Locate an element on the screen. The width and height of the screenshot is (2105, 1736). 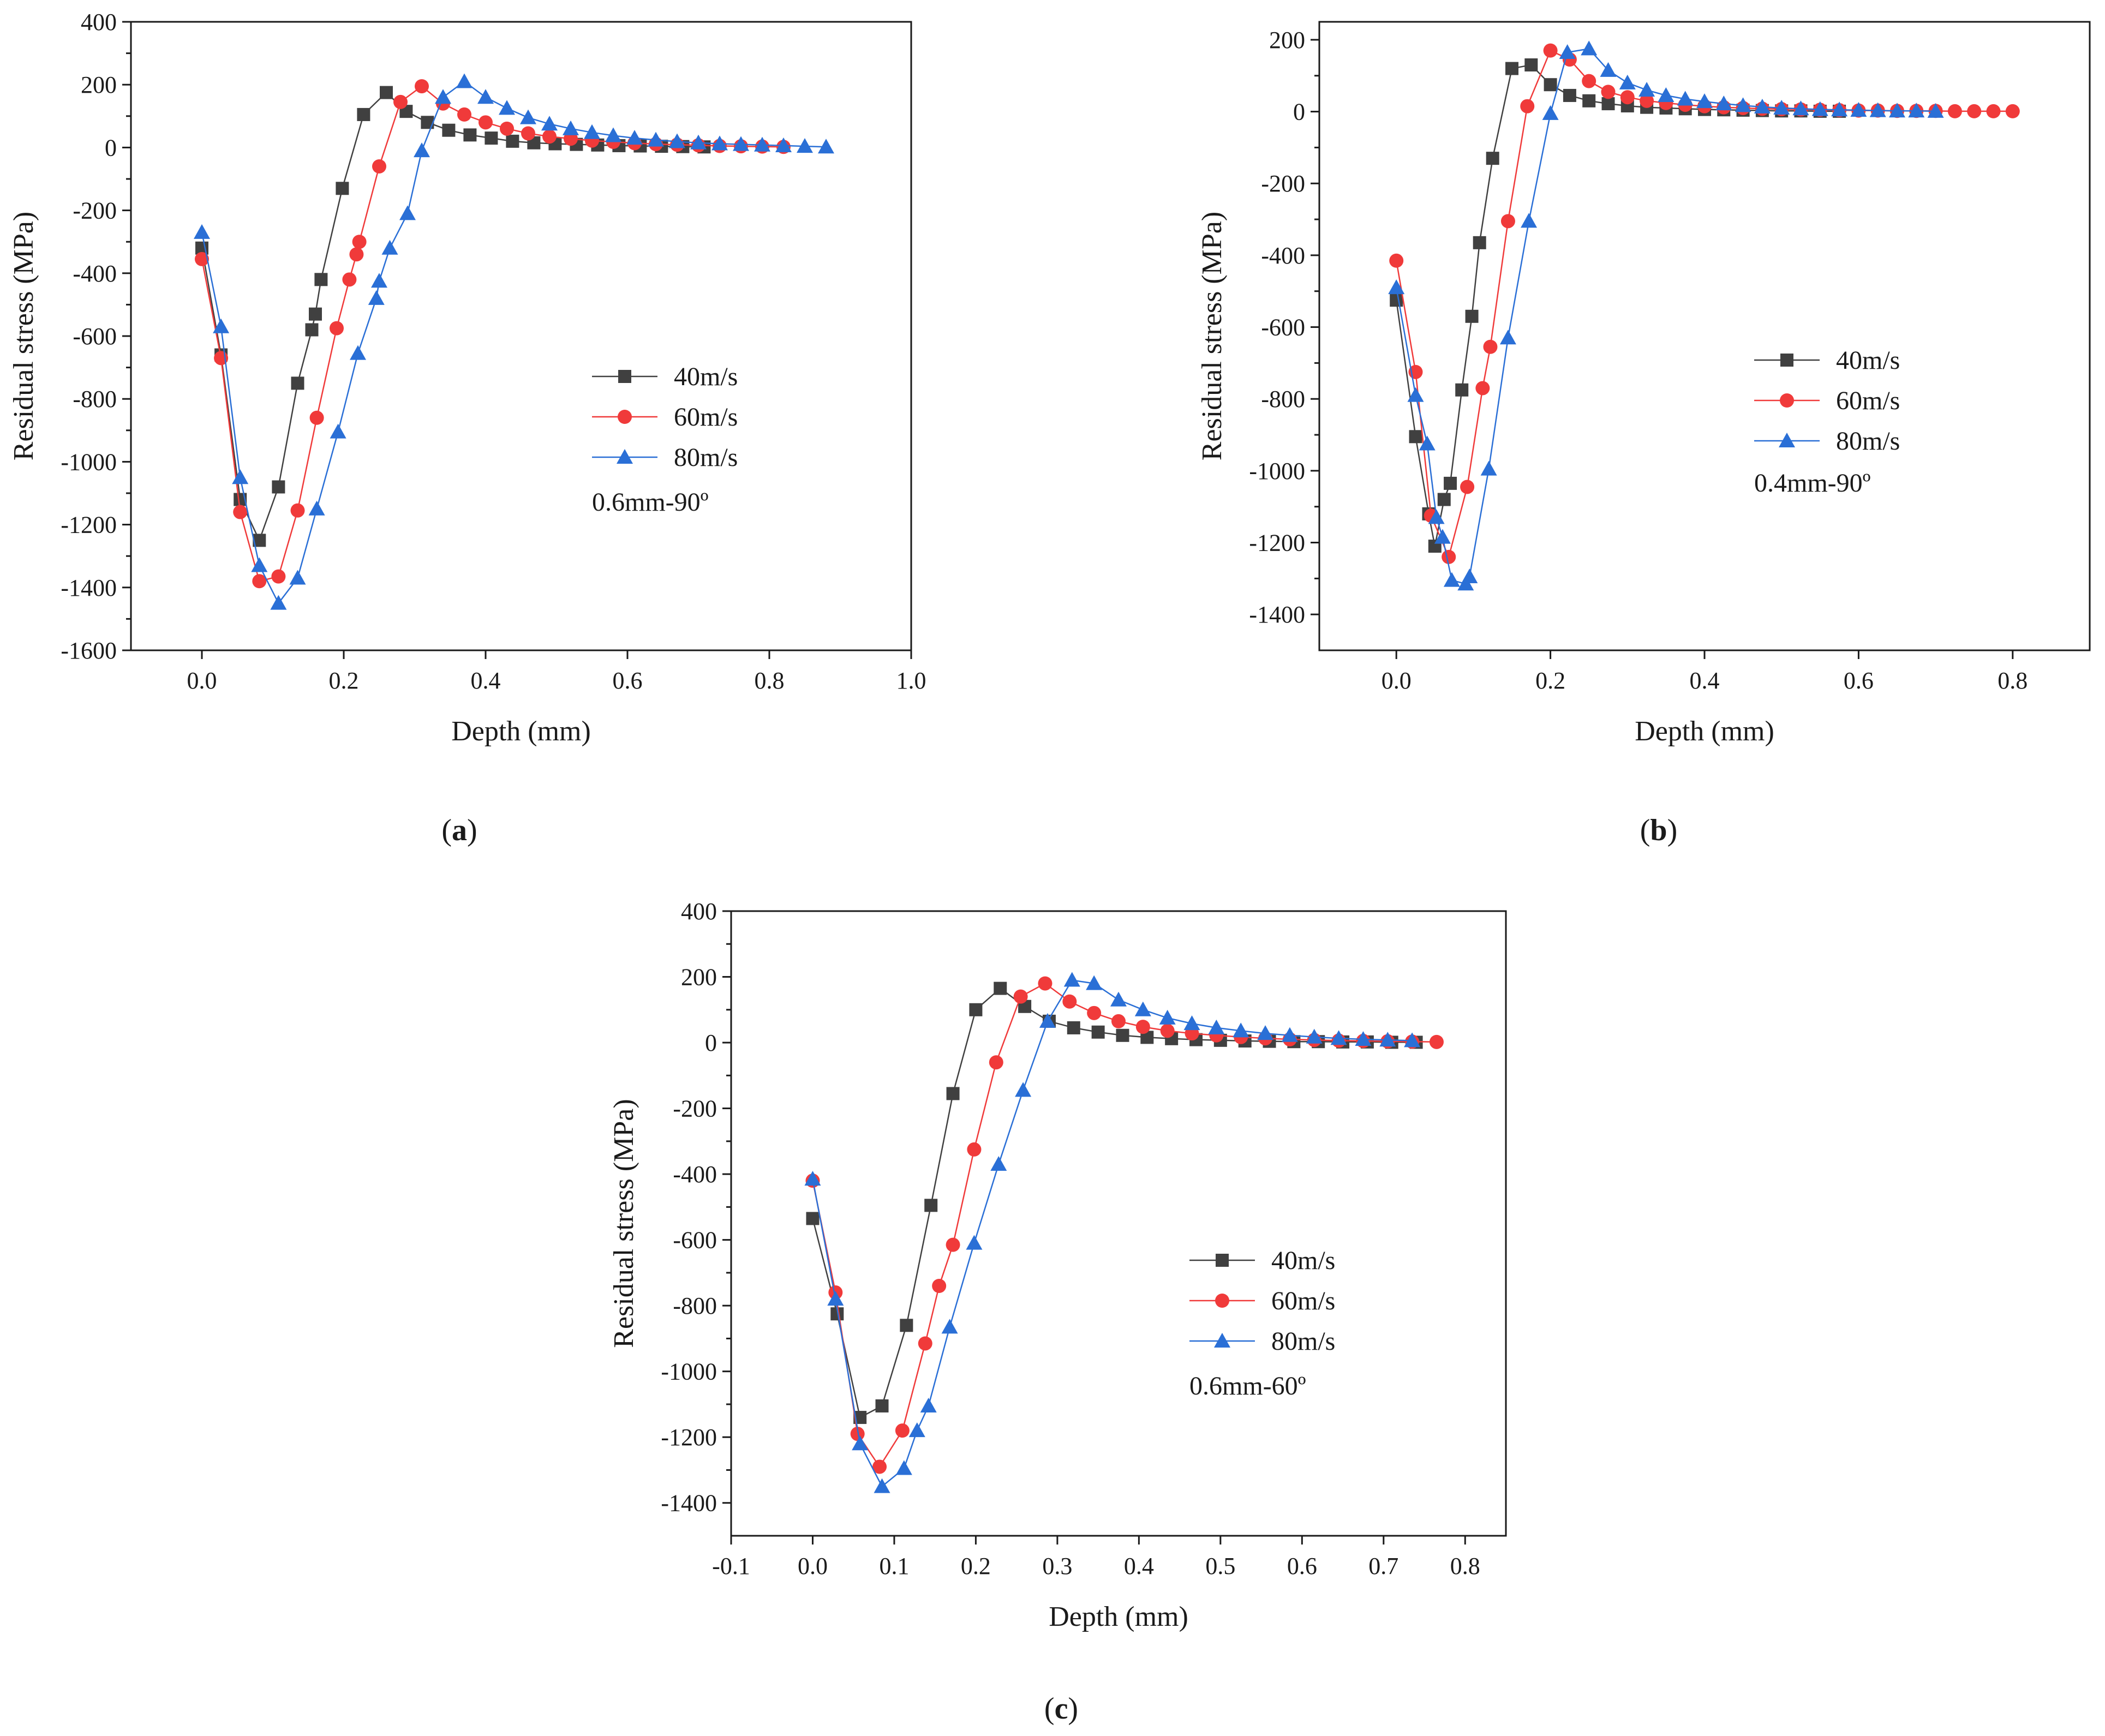
panel-c-label: (c) is located at coordinates (1061, 1709).